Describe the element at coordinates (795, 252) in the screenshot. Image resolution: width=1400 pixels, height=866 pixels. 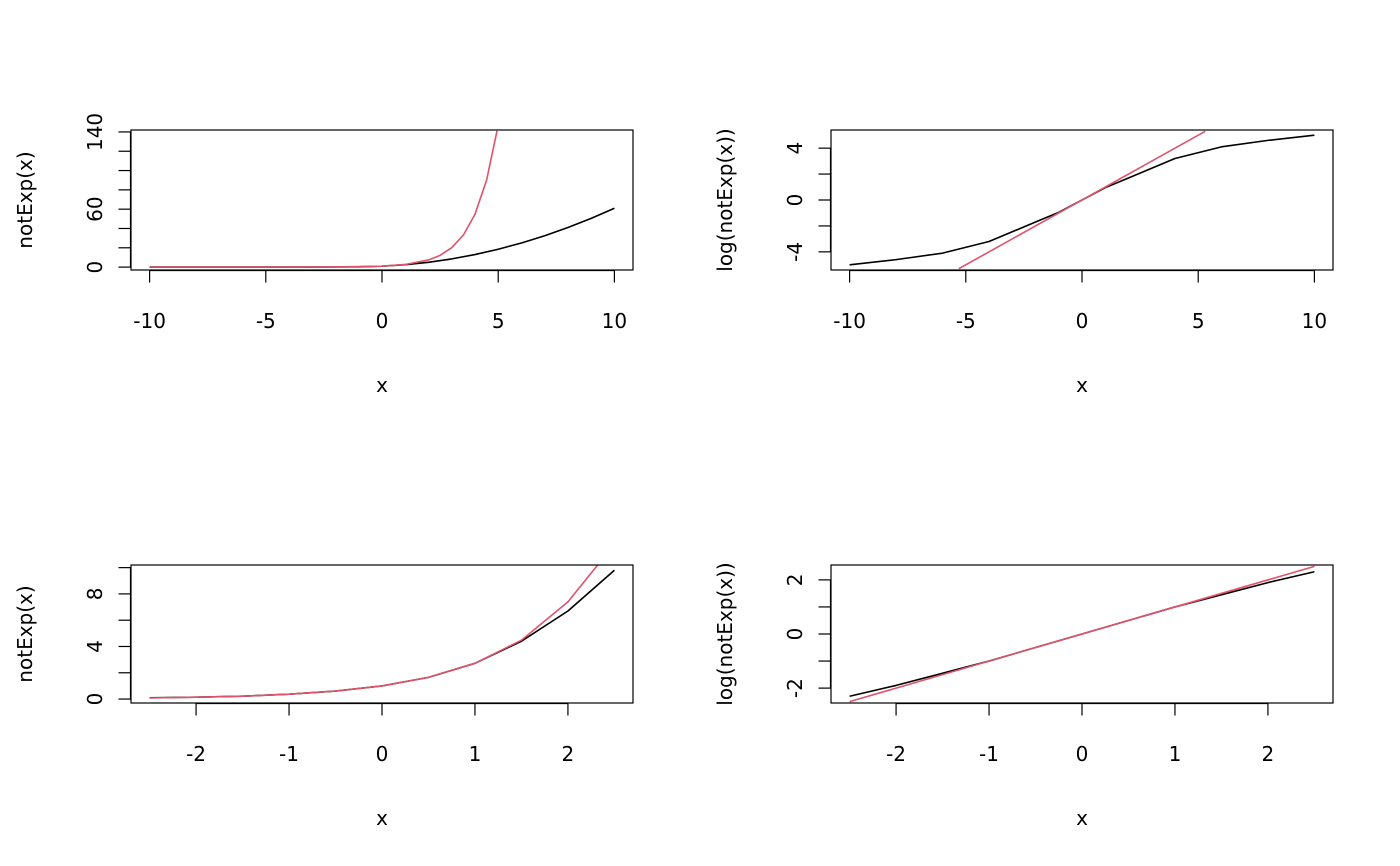
I see `y-tick-label: -4` at that location.